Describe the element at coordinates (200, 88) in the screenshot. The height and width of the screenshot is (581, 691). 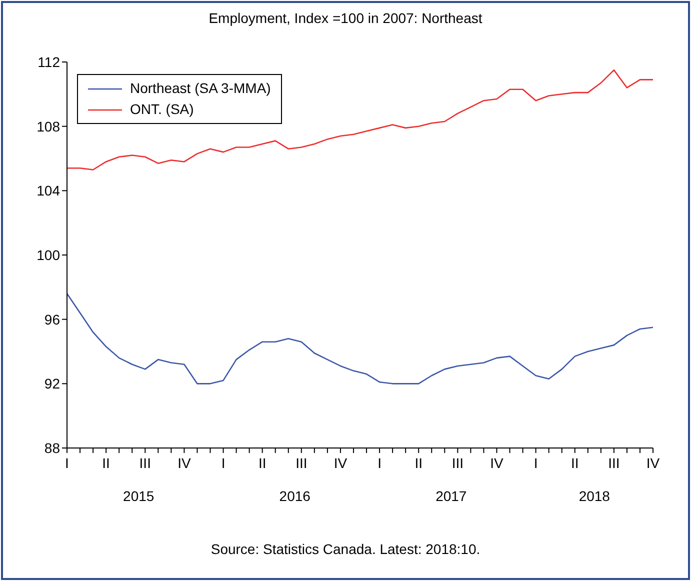
I see `legend-label: Northeast (SA 3-MMA)` at that location.